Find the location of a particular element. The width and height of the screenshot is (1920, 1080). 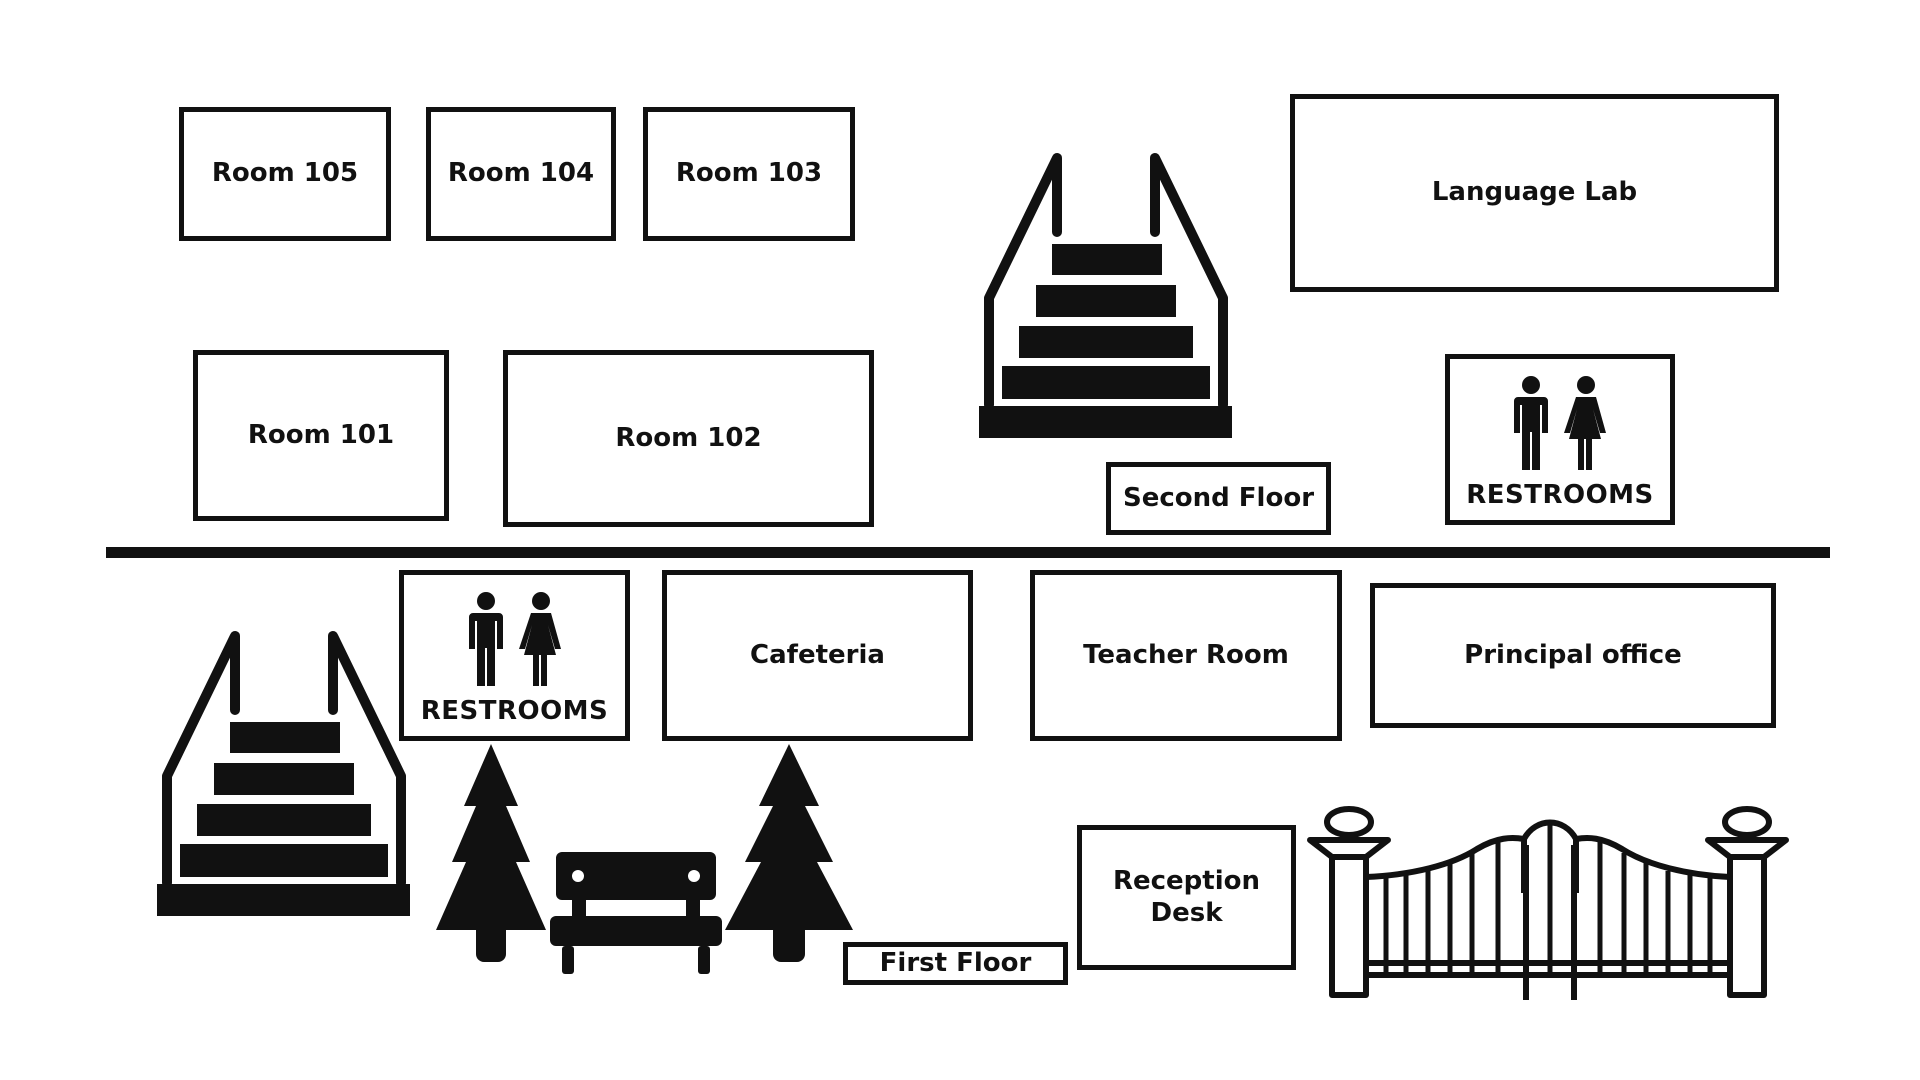

restrooms-first-floor: RESTROOMS is located at coordinates (514, 655).